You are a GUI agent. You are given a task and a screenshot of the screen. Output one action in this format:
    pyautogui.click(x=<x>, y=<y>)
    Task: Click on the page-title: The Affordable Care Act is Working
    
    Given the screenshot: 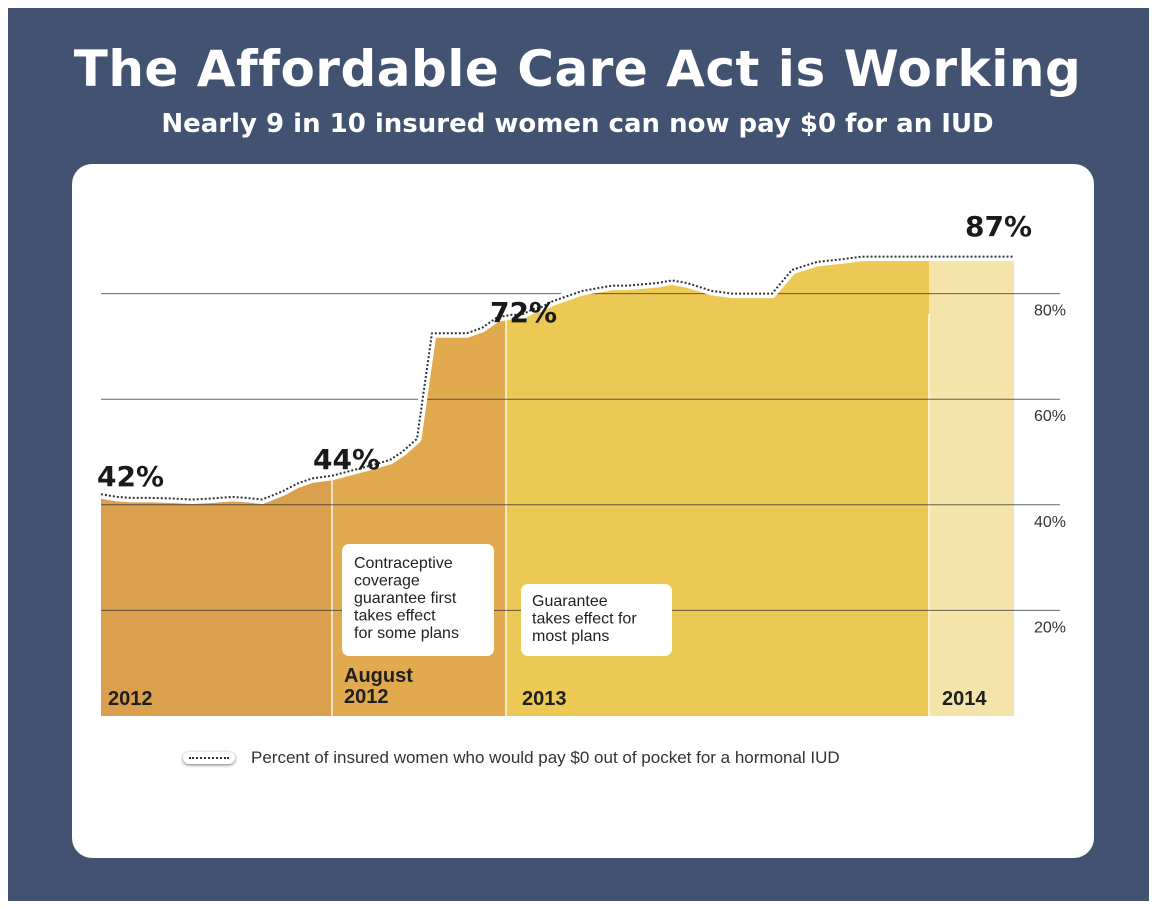 What is the action you would take?
    pyautogui.click(x=577, y=69)
    